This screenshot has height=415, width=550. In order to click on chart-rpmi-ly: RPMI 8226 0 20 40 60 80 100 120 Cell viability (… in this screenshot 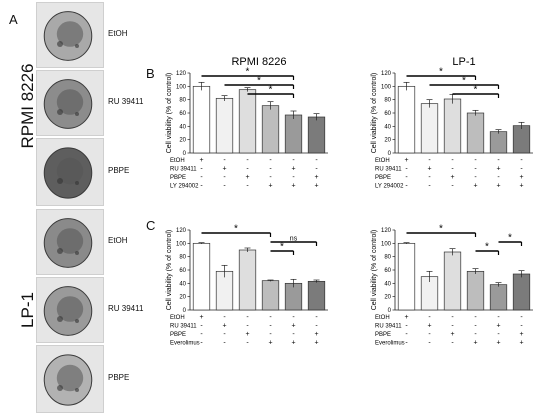, I will do `click(251, 130)`.